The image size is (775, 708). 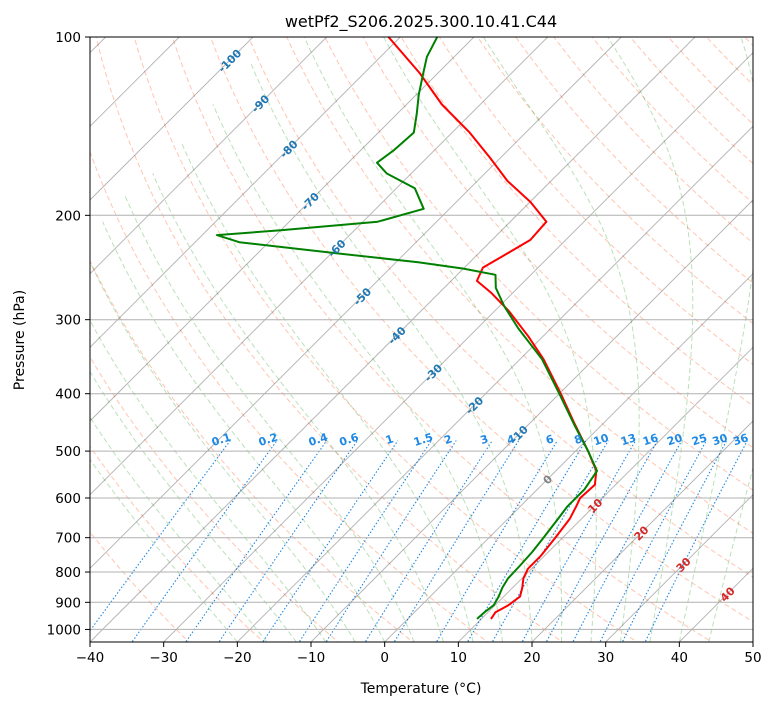 What do you see at coordinates (674, 439) in the screenshot?
I see `mixing-ratio-label: 20` at bounding box center [674, 439].